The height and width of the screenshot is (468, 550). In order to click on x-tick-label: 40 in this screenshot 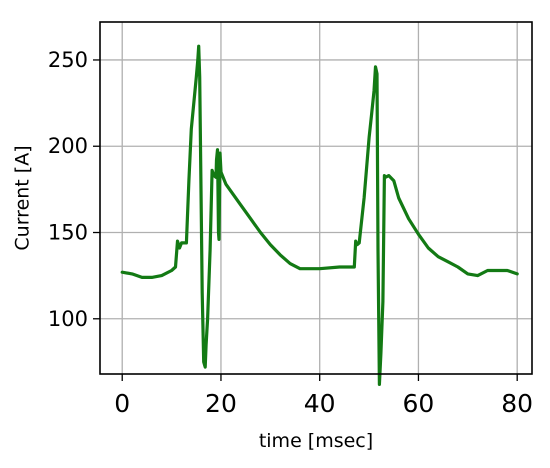, I will do `click(320, 403)`.